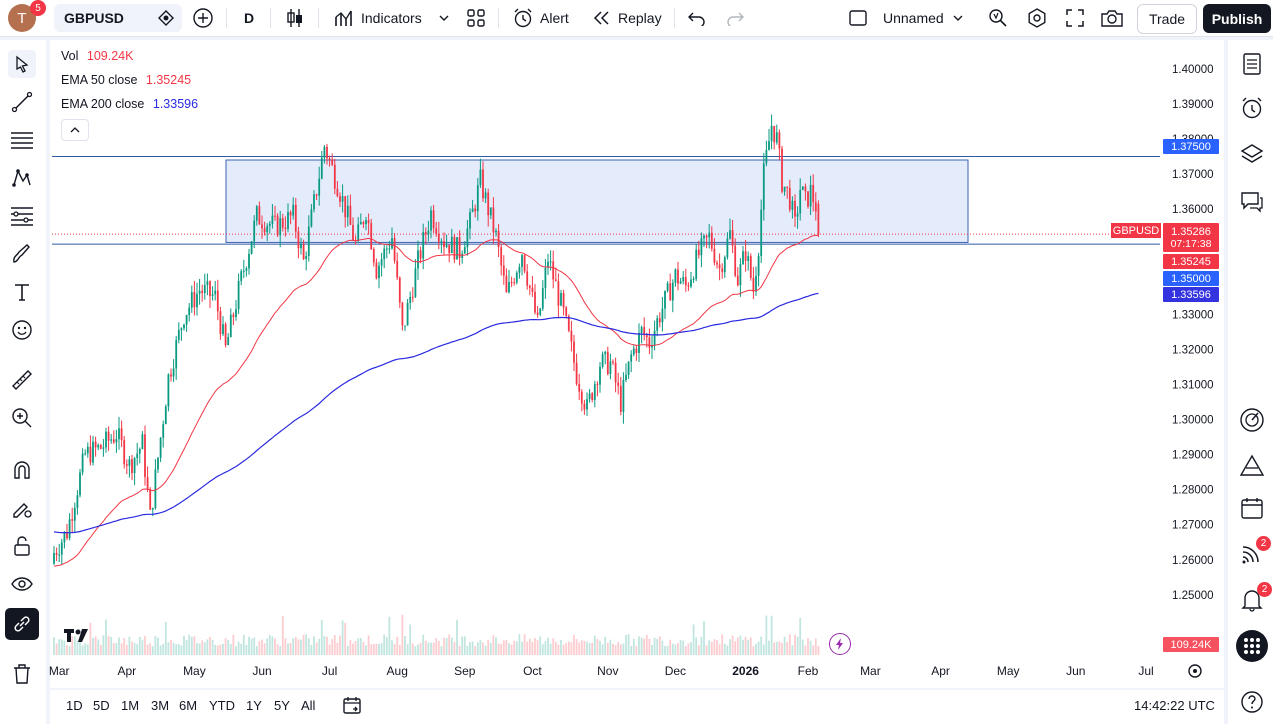  Describe the element at coordinates (1136, 230) in the screenshot. I see `symbol-tag: GBPUSD` at that location.